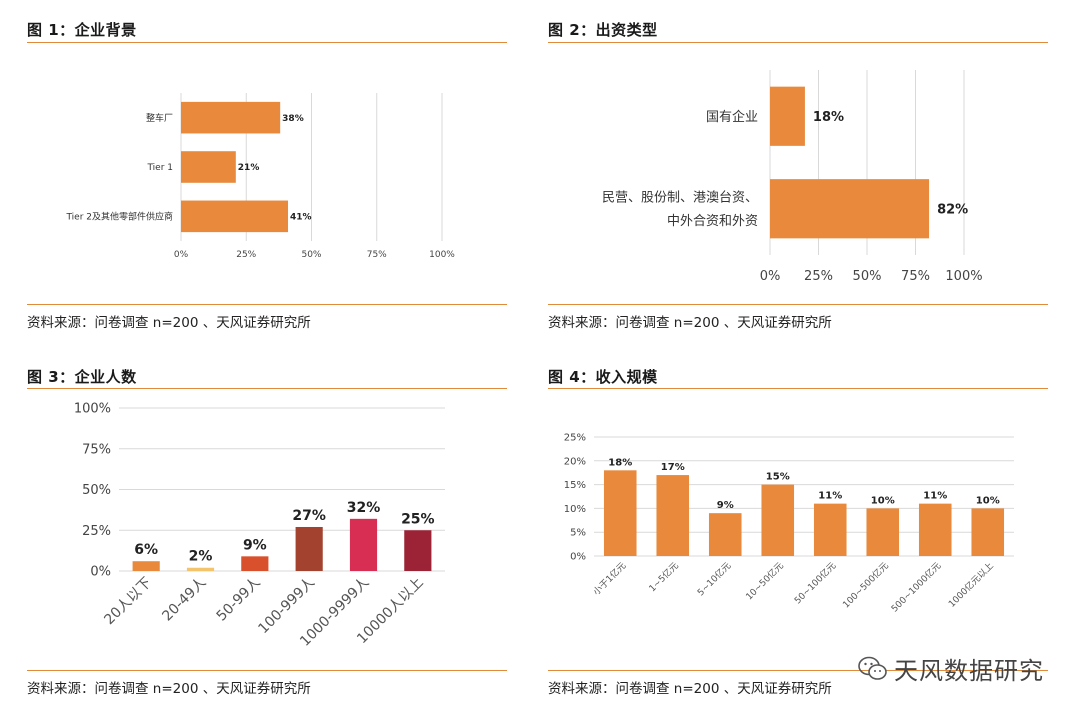 This screenshot has width=1080, height=715. Describe the element at coordinates (184, 600) in the screenshot. I see `category-label: 20-49人` at that location.